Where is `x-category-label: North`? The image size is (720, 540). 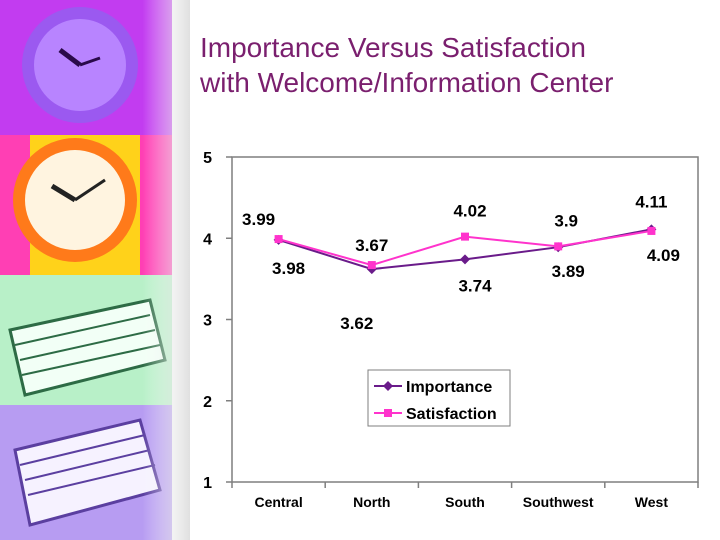
x-category-label: North is located at coordinates (371, 502).